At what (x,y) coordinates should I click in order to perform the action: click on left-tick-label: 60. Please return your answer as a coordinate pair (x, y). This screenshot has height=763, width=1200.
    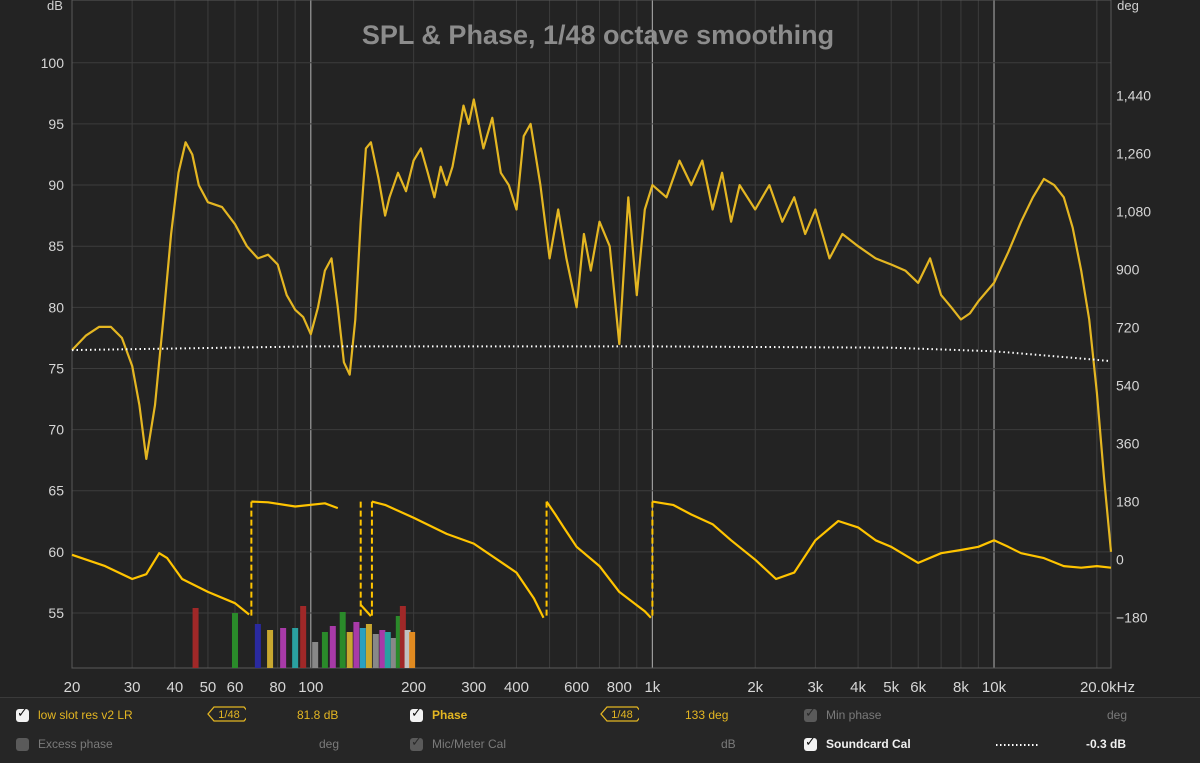
    Looking at the image, I should click on (56, 552).